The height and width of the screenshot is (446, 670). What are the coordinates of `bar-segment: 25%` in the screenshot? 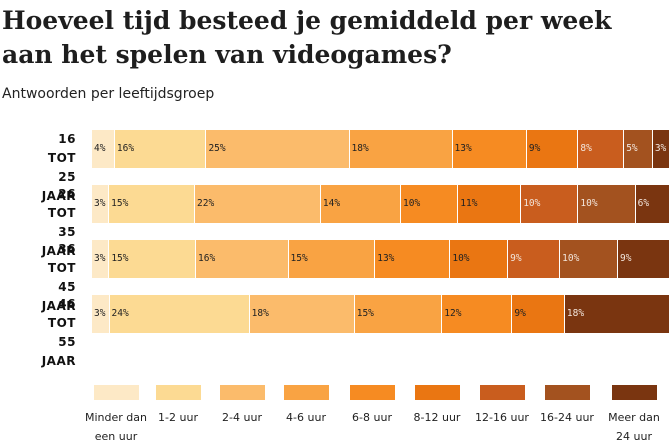 It's located at (278, 149).